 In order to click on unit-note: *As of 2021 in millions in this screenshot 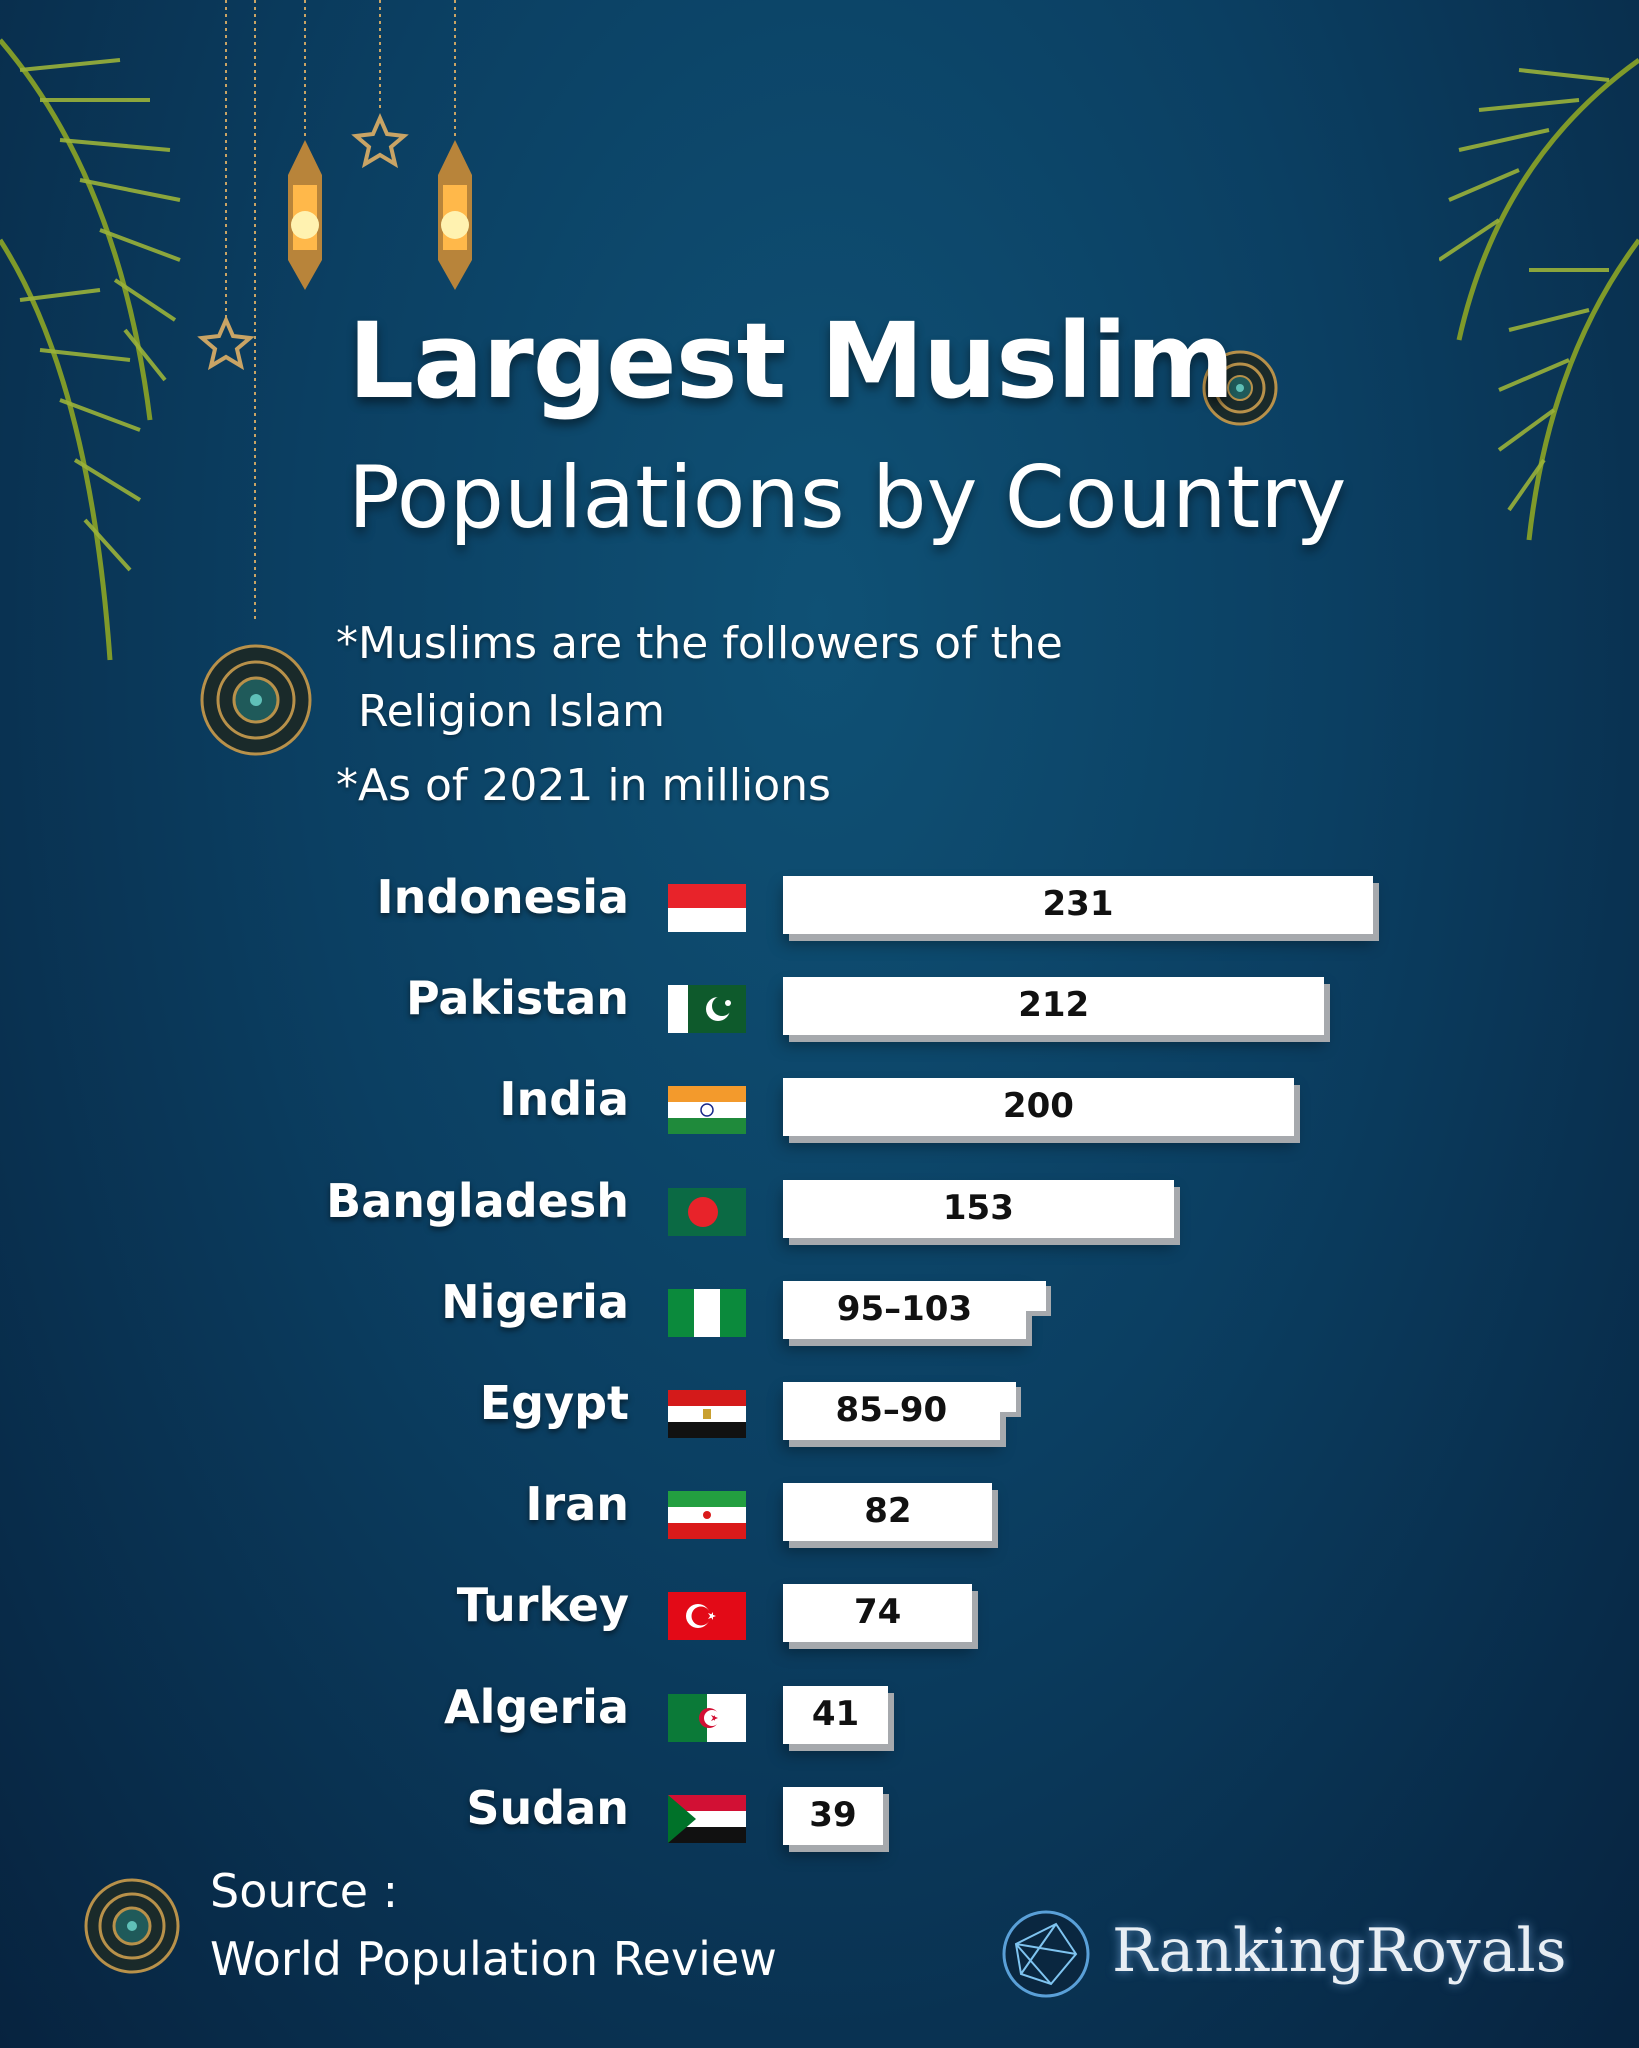, I will do `click(583, 785)`.